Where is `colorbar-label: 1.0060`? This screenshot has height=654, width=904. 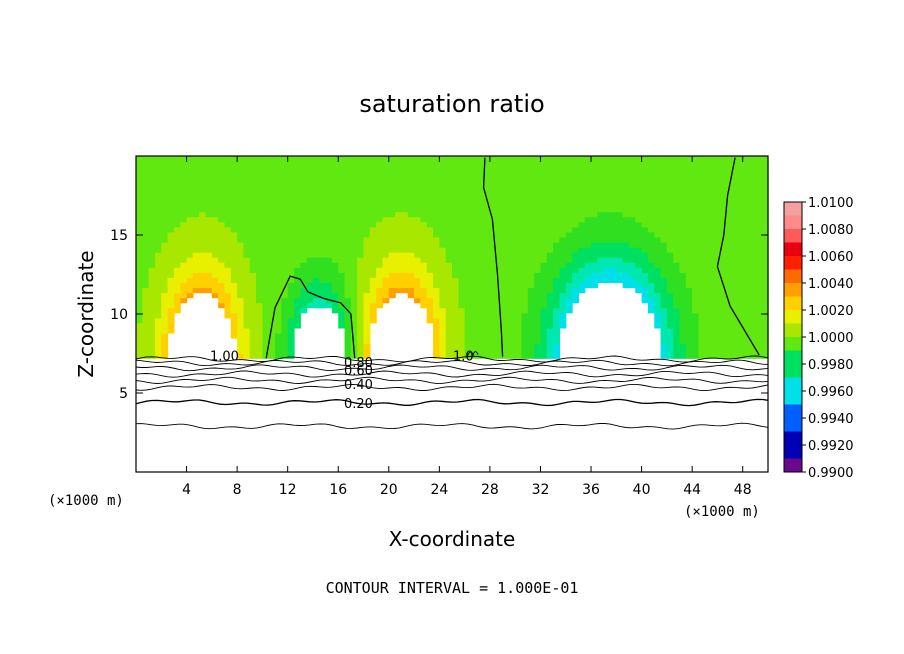 colorbar-label: 1.0060 is located at coordinates (831, 257).